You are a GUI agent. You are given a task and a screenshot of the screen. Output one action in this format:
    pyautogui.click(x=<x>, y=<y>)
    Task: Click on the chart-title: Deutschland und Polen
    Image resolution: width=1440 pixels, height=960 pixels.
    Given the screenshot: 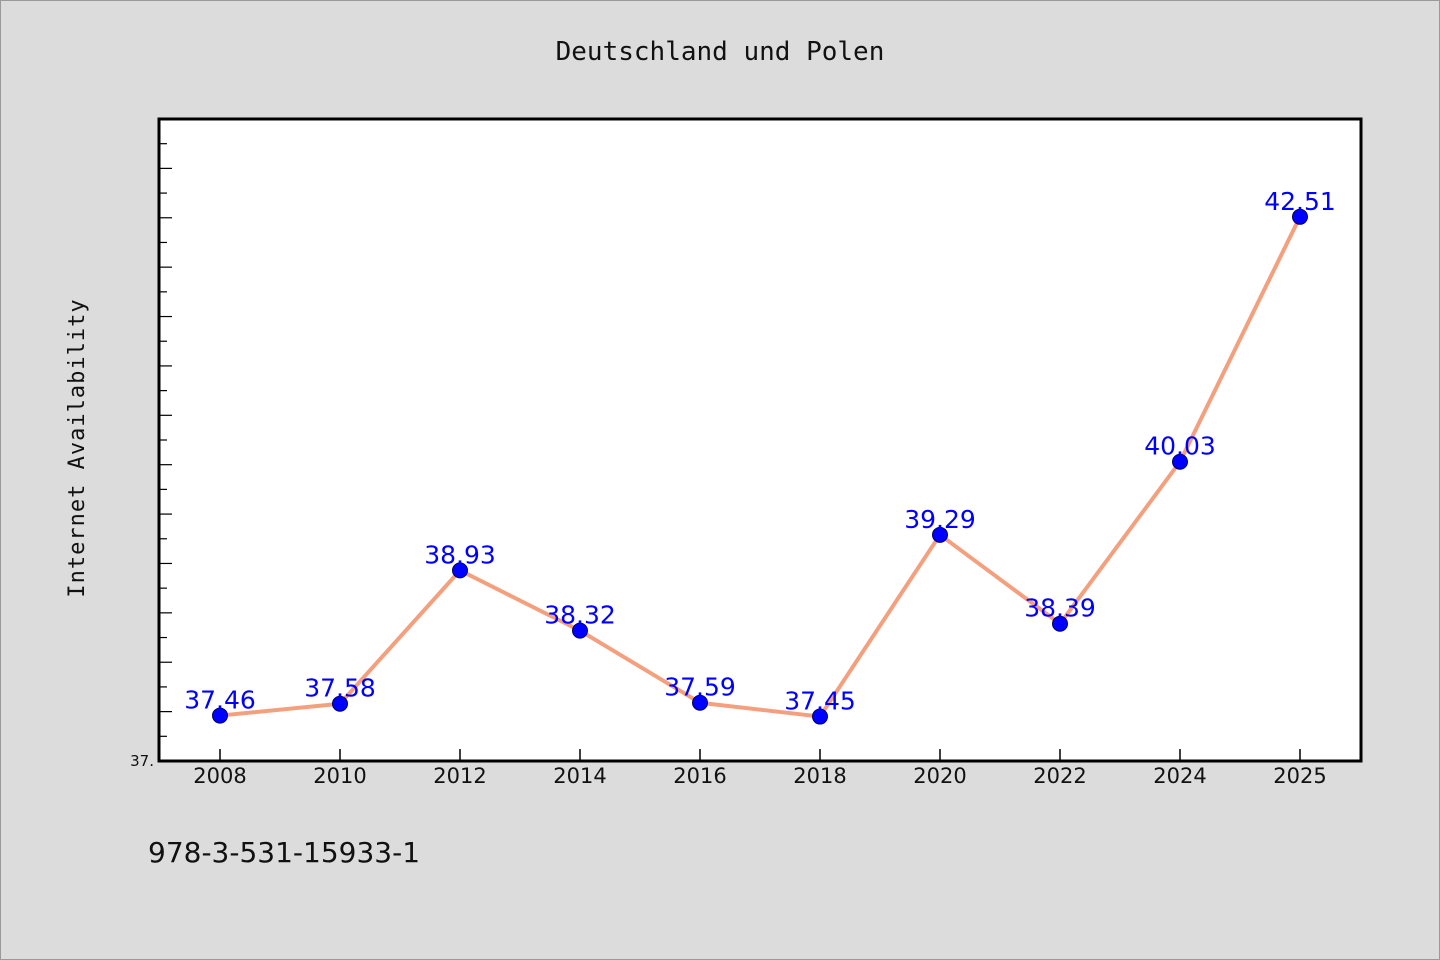 What is the action you would take?
    pyautogui.click(x=720, y=52)
    